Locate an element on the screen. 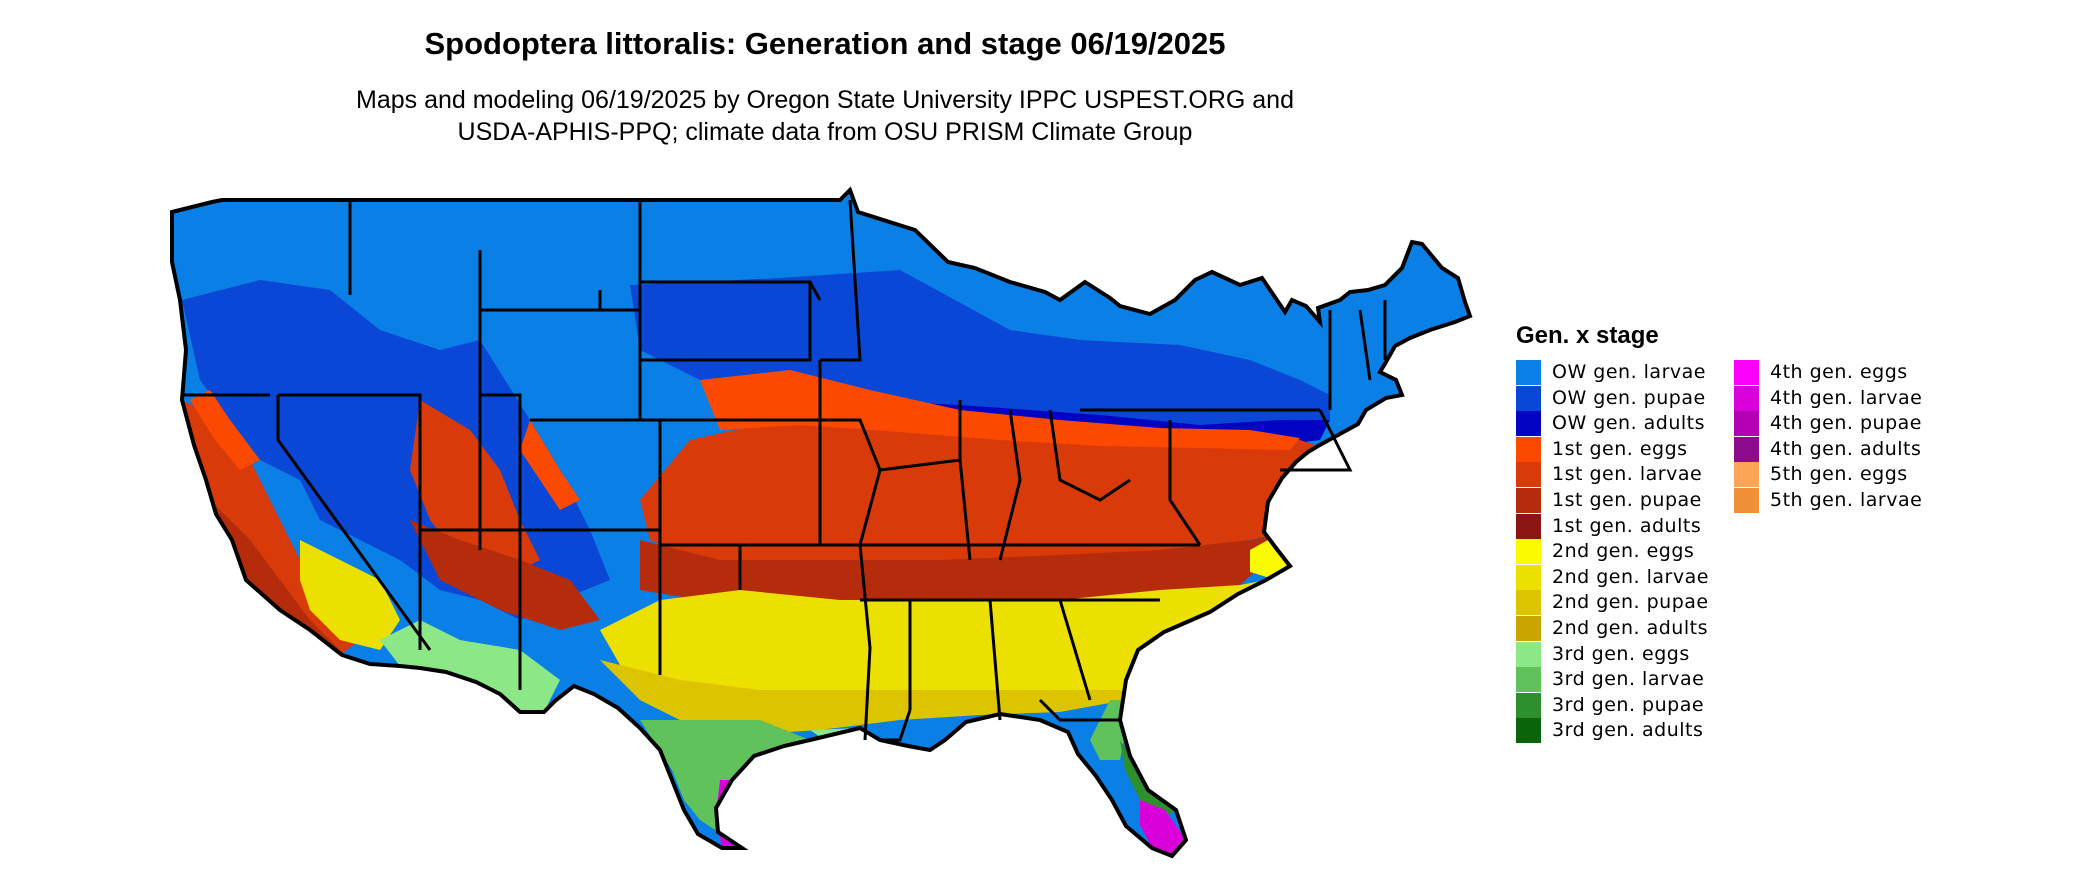 The height and width of the screenshot is (892, 2100). legend-title: Gen. x stage is located at coordinates (1587, 335).